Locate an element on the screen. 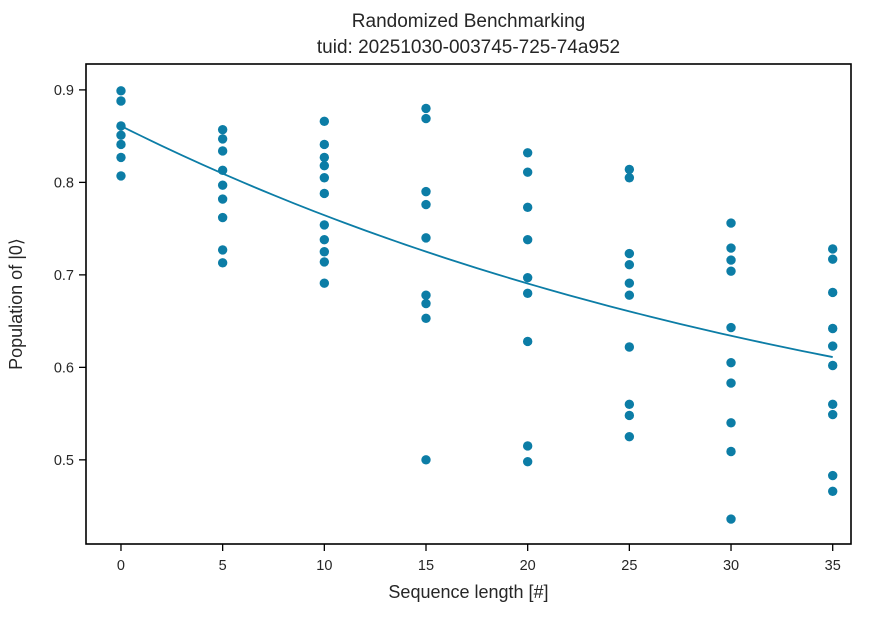  y-axis-label: Population of |0⟩ is located at coordinates (16, 304).